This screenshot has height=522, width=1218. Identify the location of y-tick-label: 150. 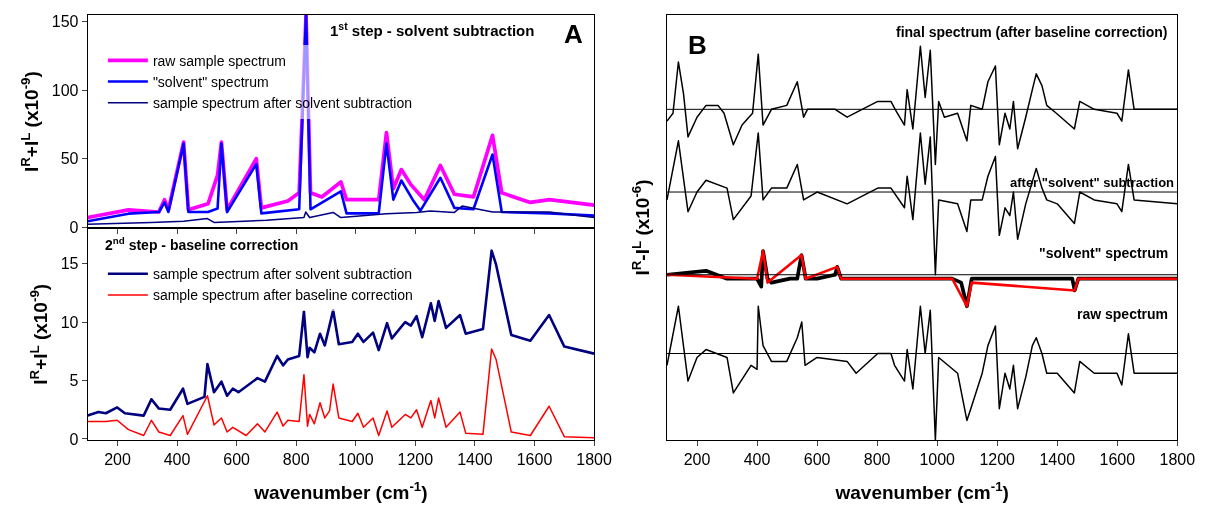
(65, 22).